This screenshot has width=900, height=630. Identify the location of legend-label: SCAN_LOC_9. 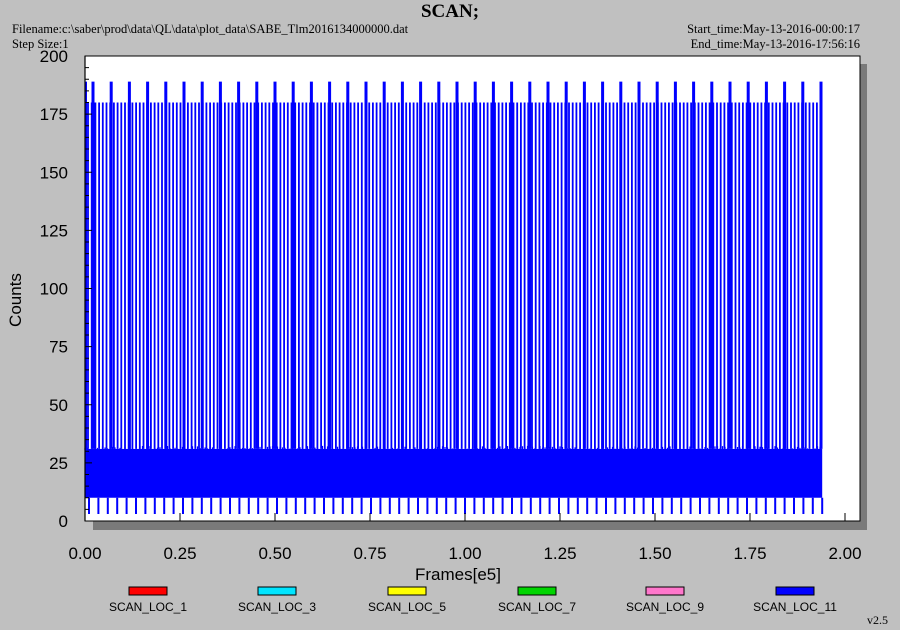
(665, 607).